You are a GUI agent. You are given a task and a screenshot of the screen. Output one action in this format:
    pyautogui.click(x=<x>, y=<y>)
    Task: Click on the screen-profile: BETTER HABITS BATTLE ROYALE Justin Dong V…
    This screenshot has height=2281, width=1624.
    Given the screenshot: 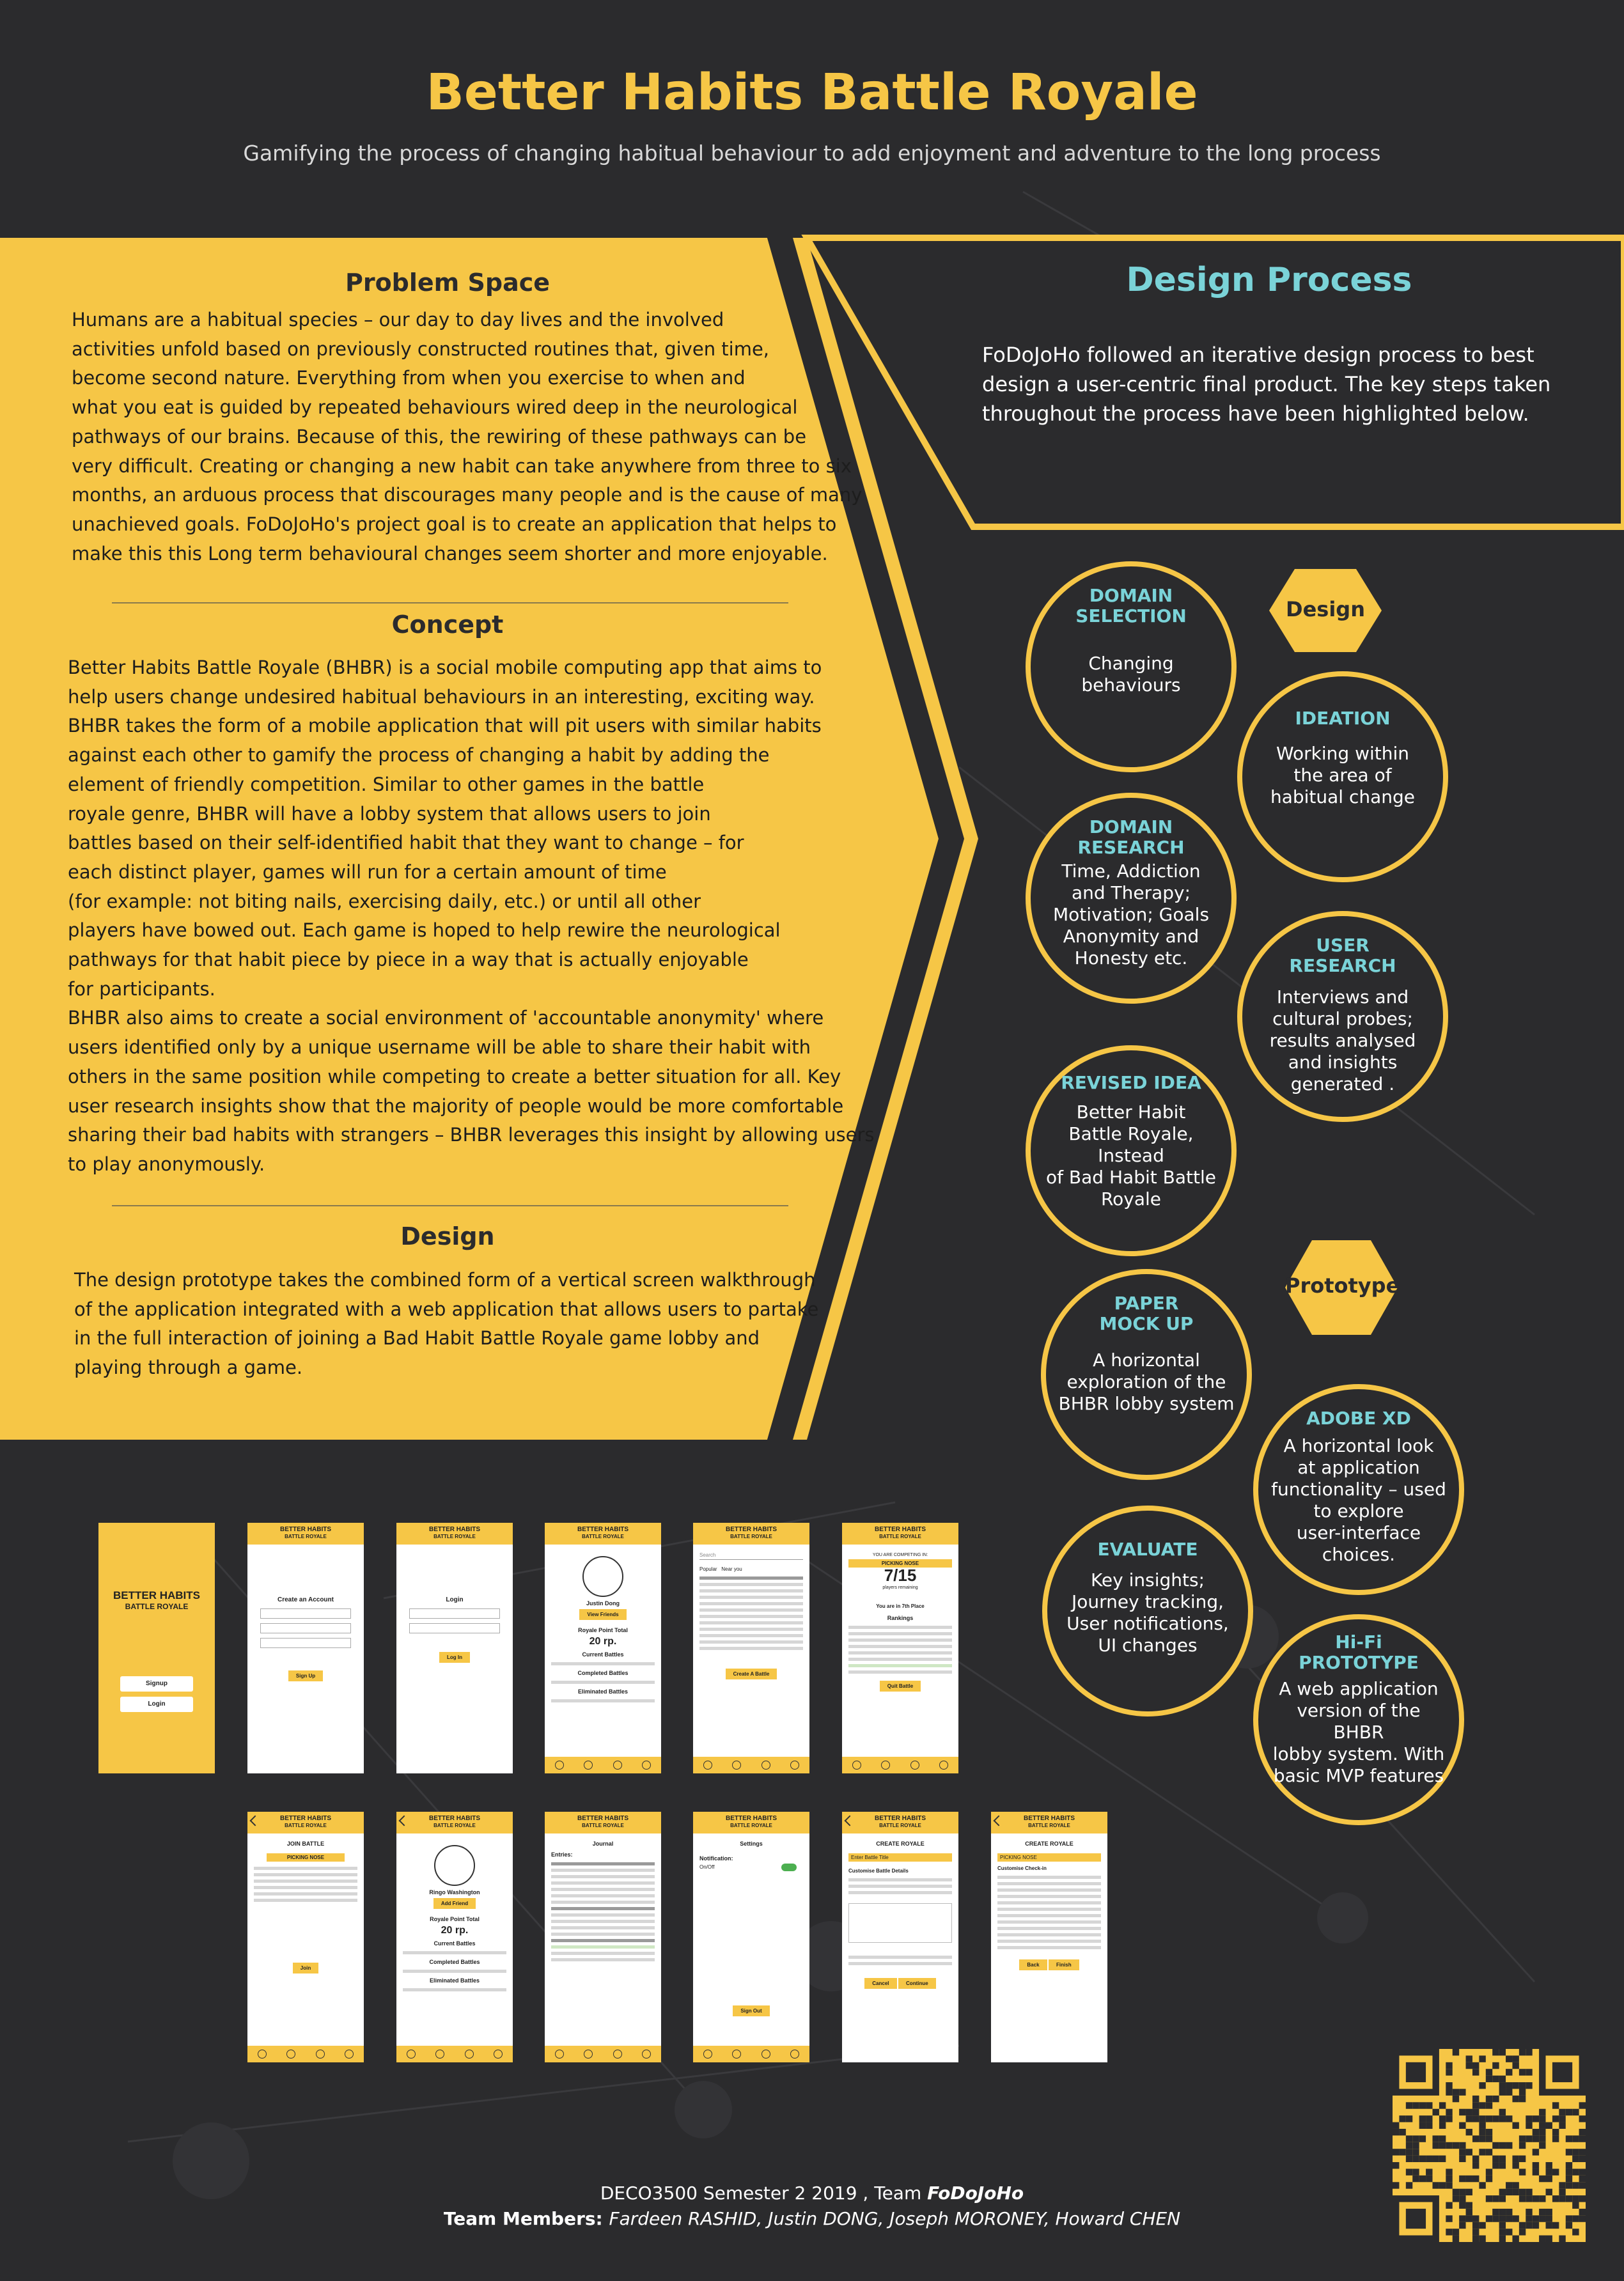 What is the action you would take?
    pyautogui.click(x=603, y=1648)
    